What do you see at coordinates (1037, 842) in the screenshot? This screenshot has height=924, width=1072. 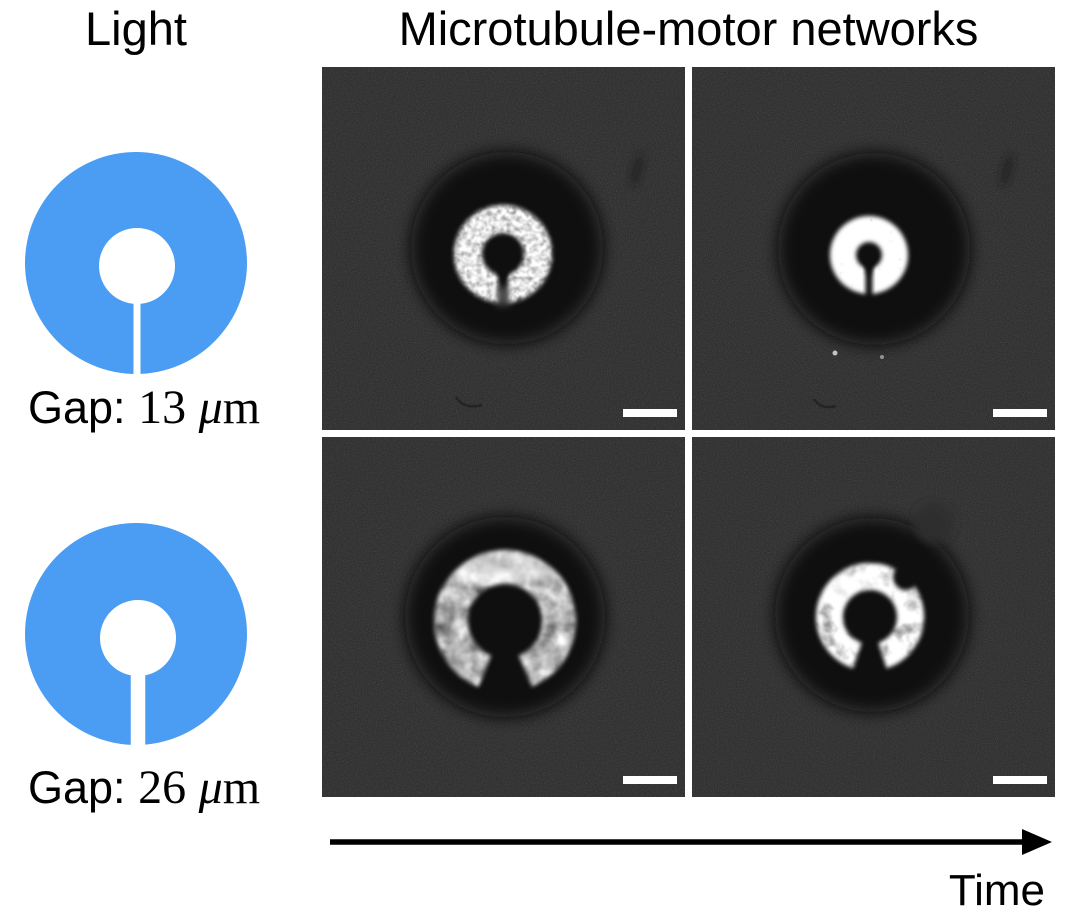 I see `time-arrow-head` at bounding box center [1037, 842].